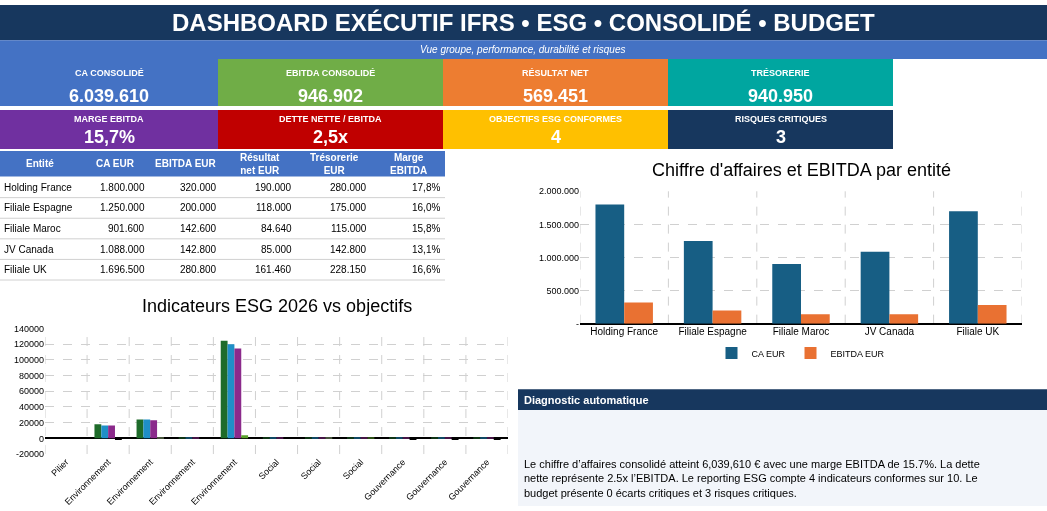 This screenshot has width=1047, height=511. Describe the element at coordinates (348, 207) in the screenshot. I see `text: 175.000` at that location.